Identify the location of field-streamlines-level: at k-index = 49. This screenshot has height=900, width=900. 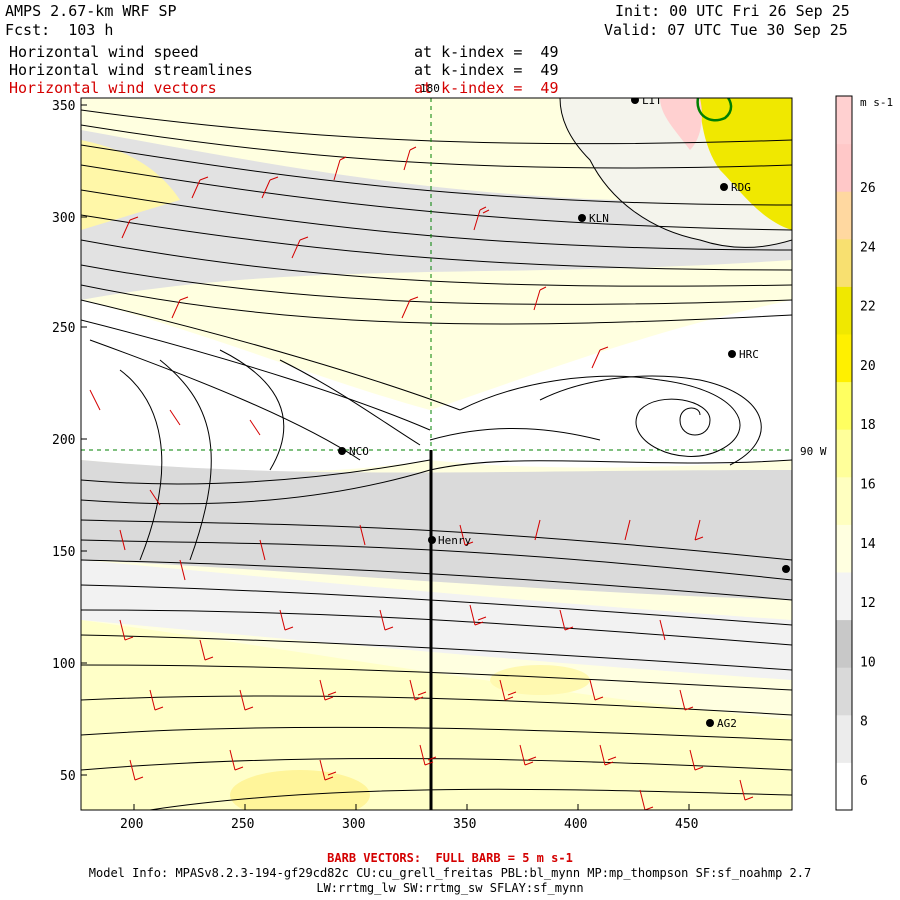
(486, 70).